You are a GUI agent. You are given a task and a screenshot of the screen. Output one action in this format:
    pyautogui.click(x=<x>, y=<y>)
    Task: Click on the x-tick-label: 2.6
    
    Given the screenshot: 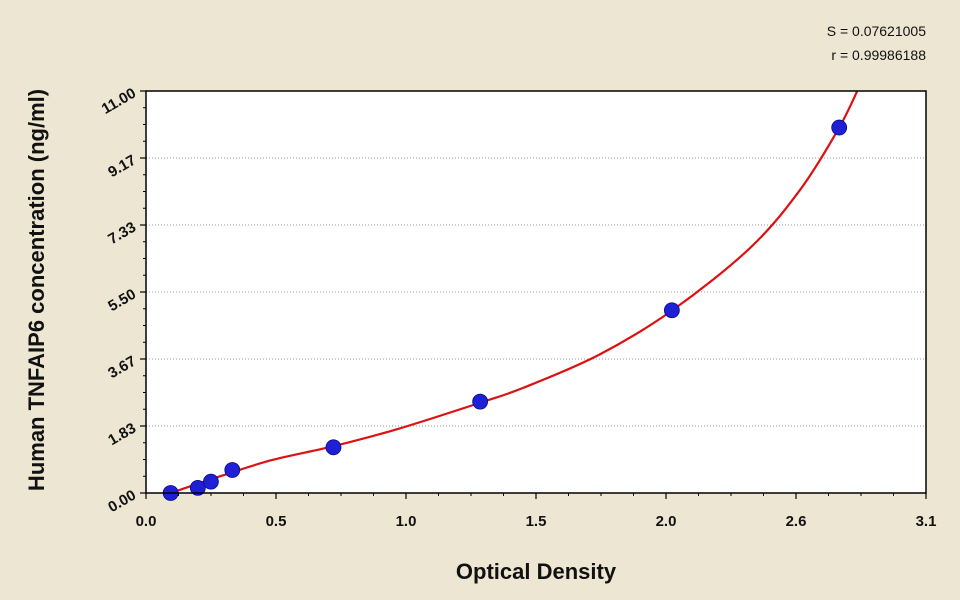 What is the action you would take?
    pyautogui.click(x=796, y=521)
    